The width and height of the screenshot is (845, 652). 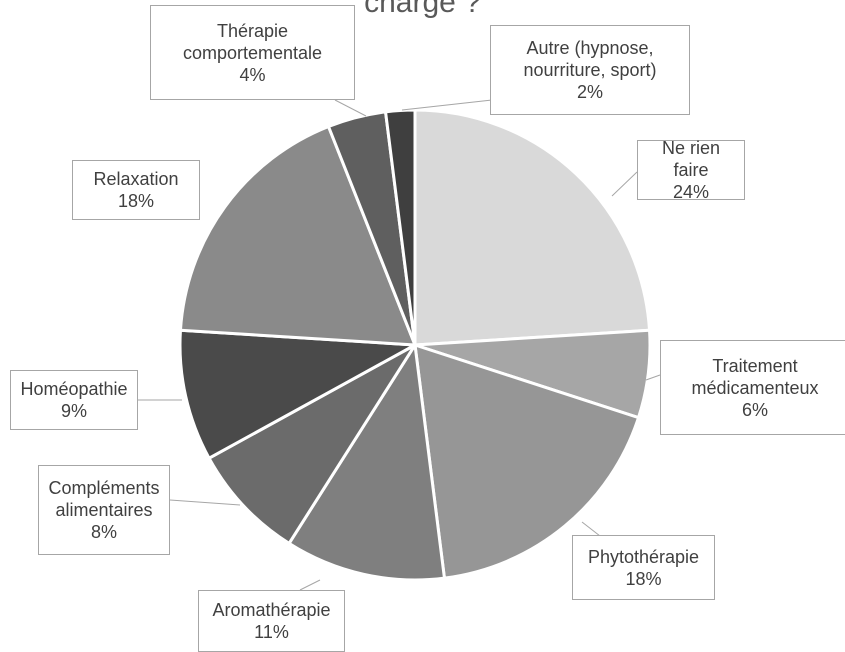 I want to click on data-label: Compléments alimentaires 8%, so click(x=104, y=510).